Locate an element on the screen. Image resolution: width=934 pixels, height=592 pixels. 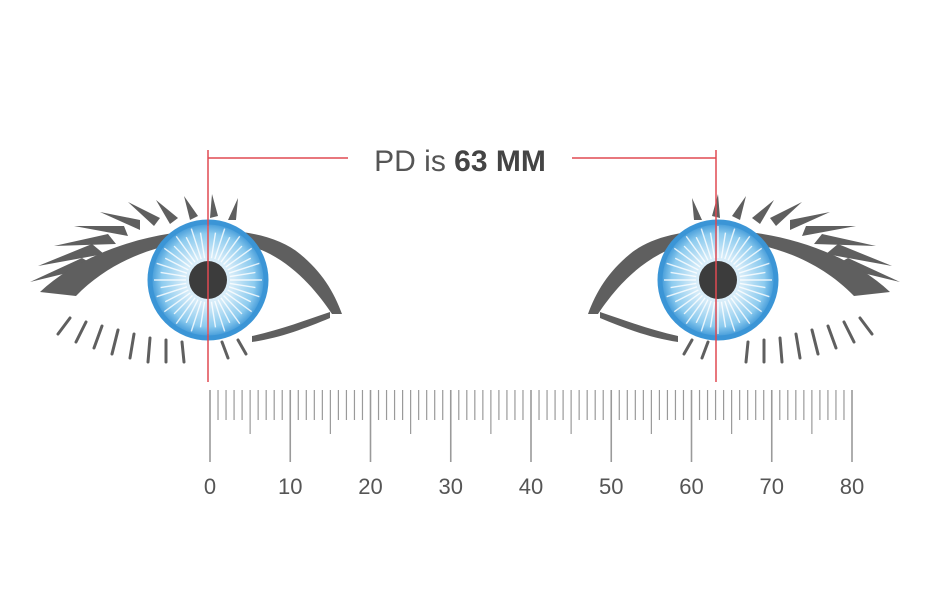
right-pupil is located at coordinates (718, 280).